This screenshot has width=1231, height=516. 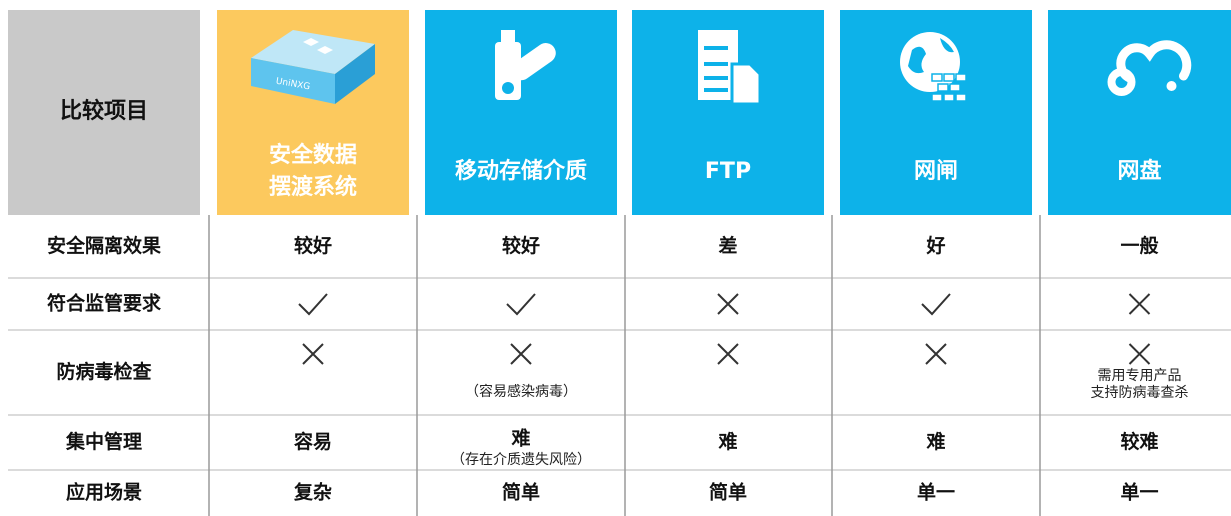 I want to click on device-top, so click(x=313, y=52).